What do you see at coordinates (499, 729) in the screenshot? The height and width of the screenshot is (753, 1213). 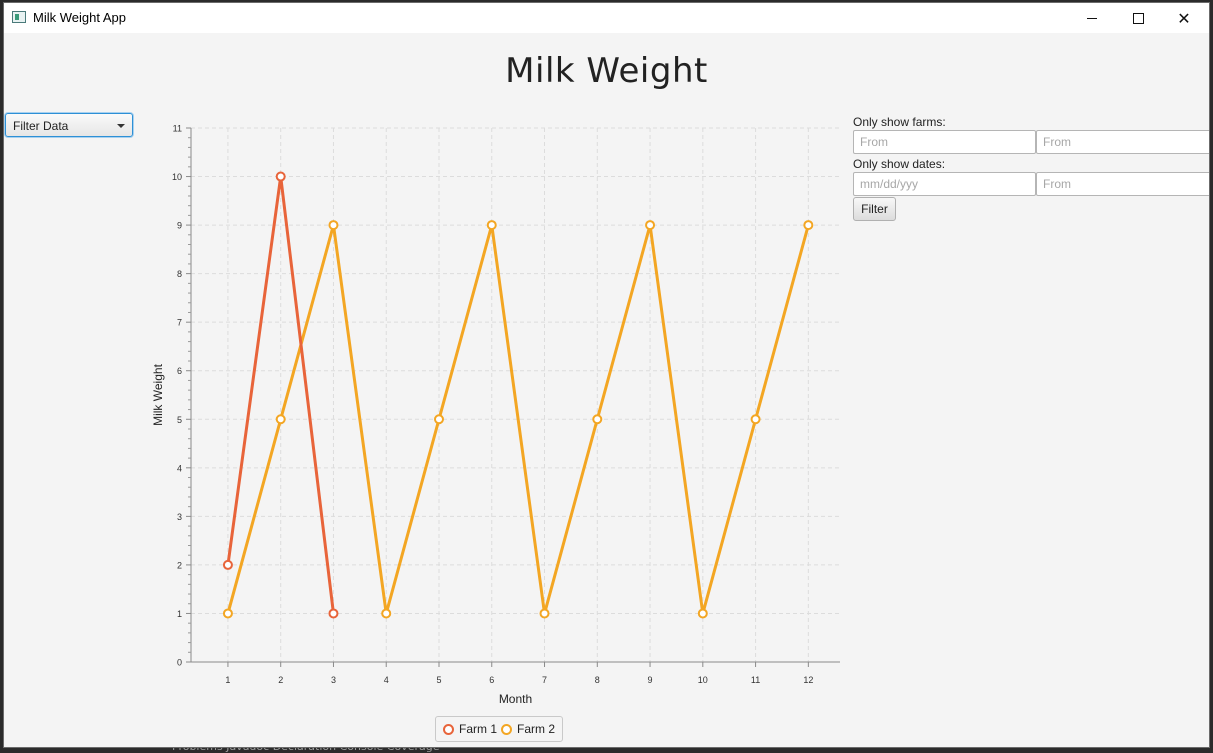 I see `chart-legend: Farm 1 Farm 2` at bounding box center [499, 729].